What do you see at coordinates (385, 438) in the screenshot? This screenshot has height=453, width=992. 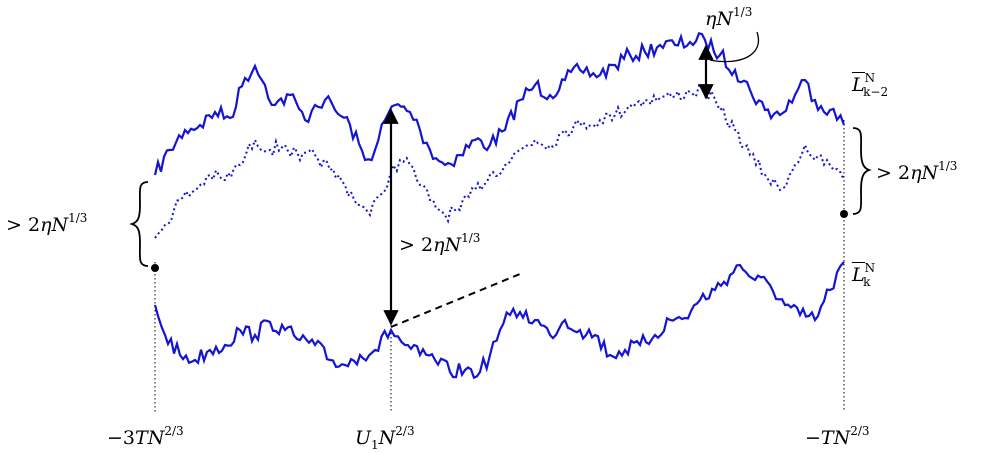 I see `x-label-mid: U1N2/3` at bounding box center [385, 438].